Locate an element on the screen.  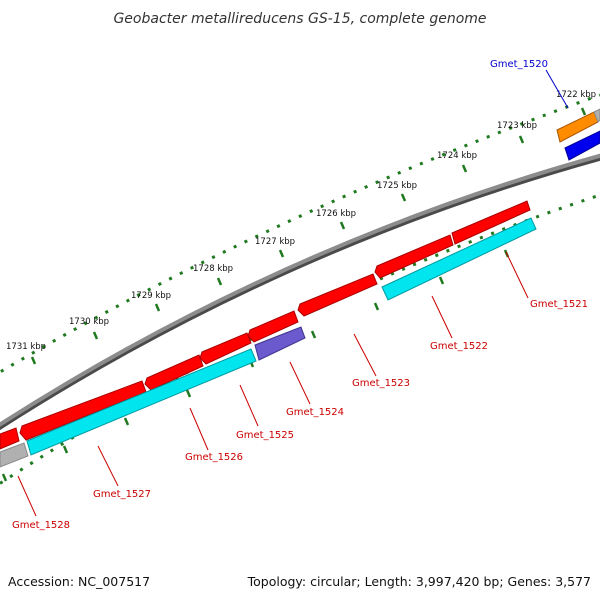
gene-label-gmet-1525: Gmet_1525 is located at coordinates (265, 435).